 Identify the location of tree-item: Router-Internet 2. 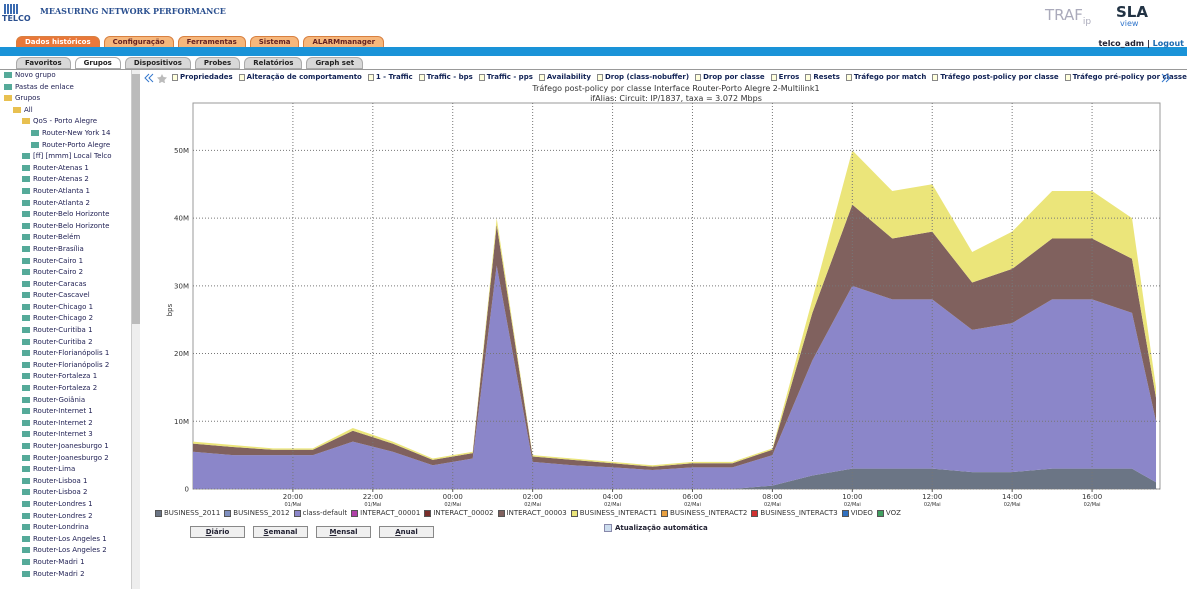
(66, 424).